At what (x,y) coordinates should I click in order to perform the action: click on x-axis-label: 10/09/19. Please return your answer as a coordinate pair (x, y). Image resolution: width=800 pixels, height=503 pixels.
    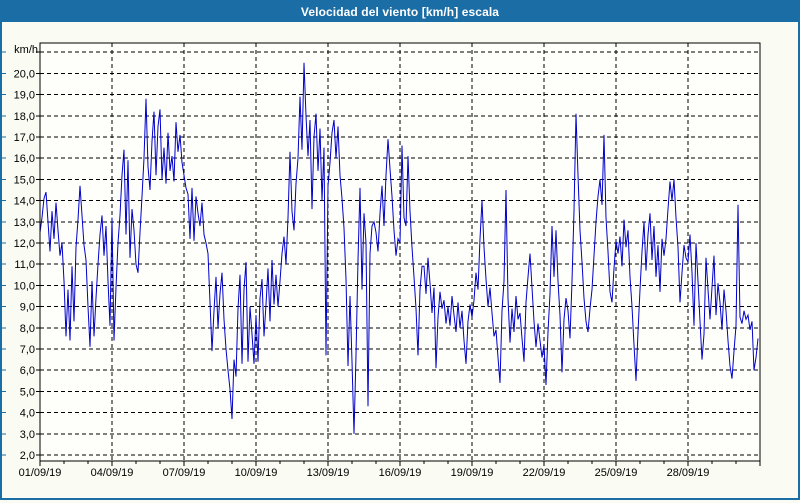
    Looking at the image, I should click on (256, 473).